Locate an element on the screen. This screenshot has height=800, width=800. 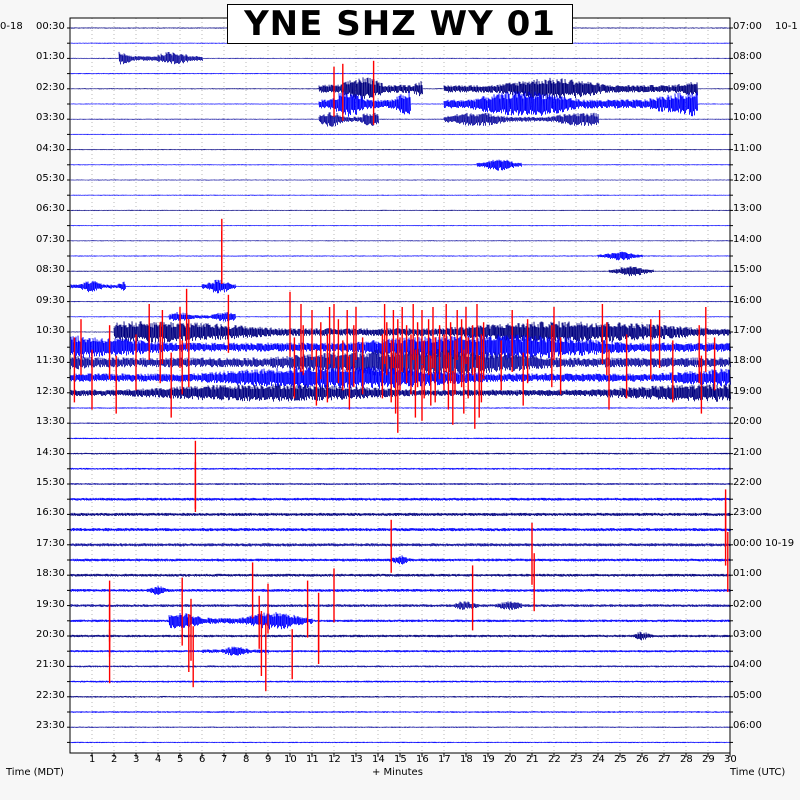
x-tick-label: 13 is located at coordinates (356, 759).